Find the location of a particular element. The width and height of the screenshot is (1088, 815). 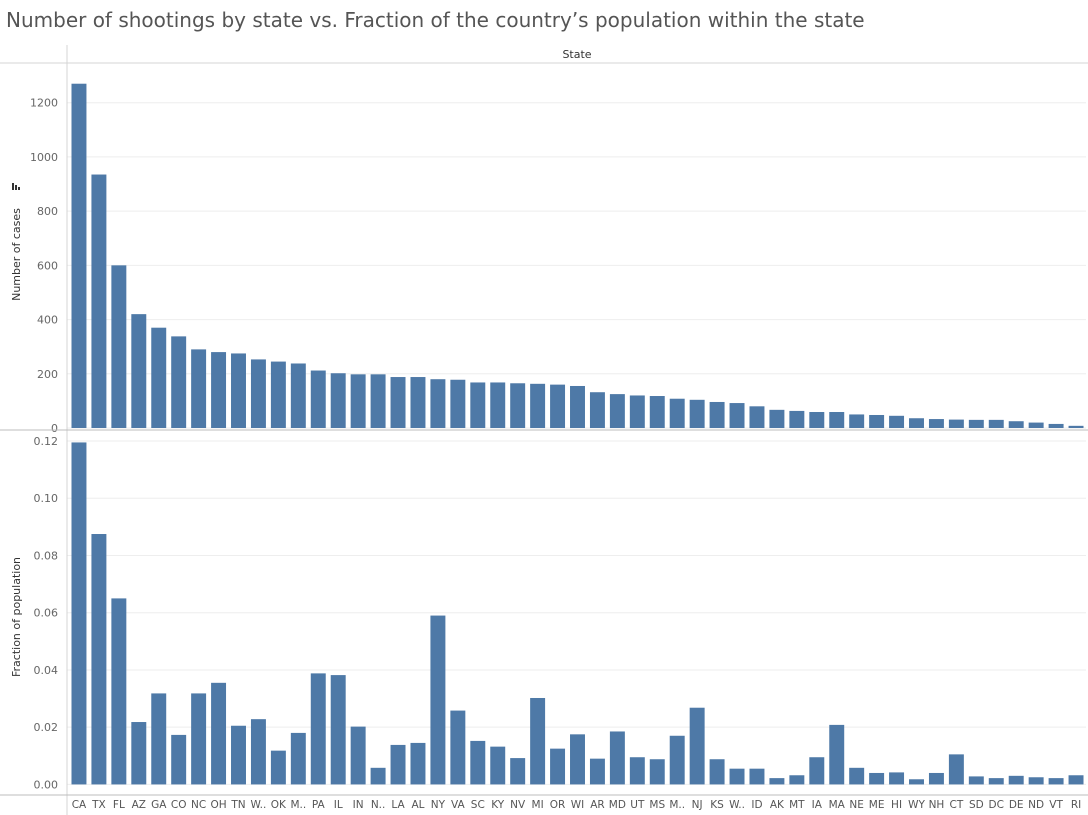

bottom-y-axis-title: Fraction of population is located at coordinates (16, 617).